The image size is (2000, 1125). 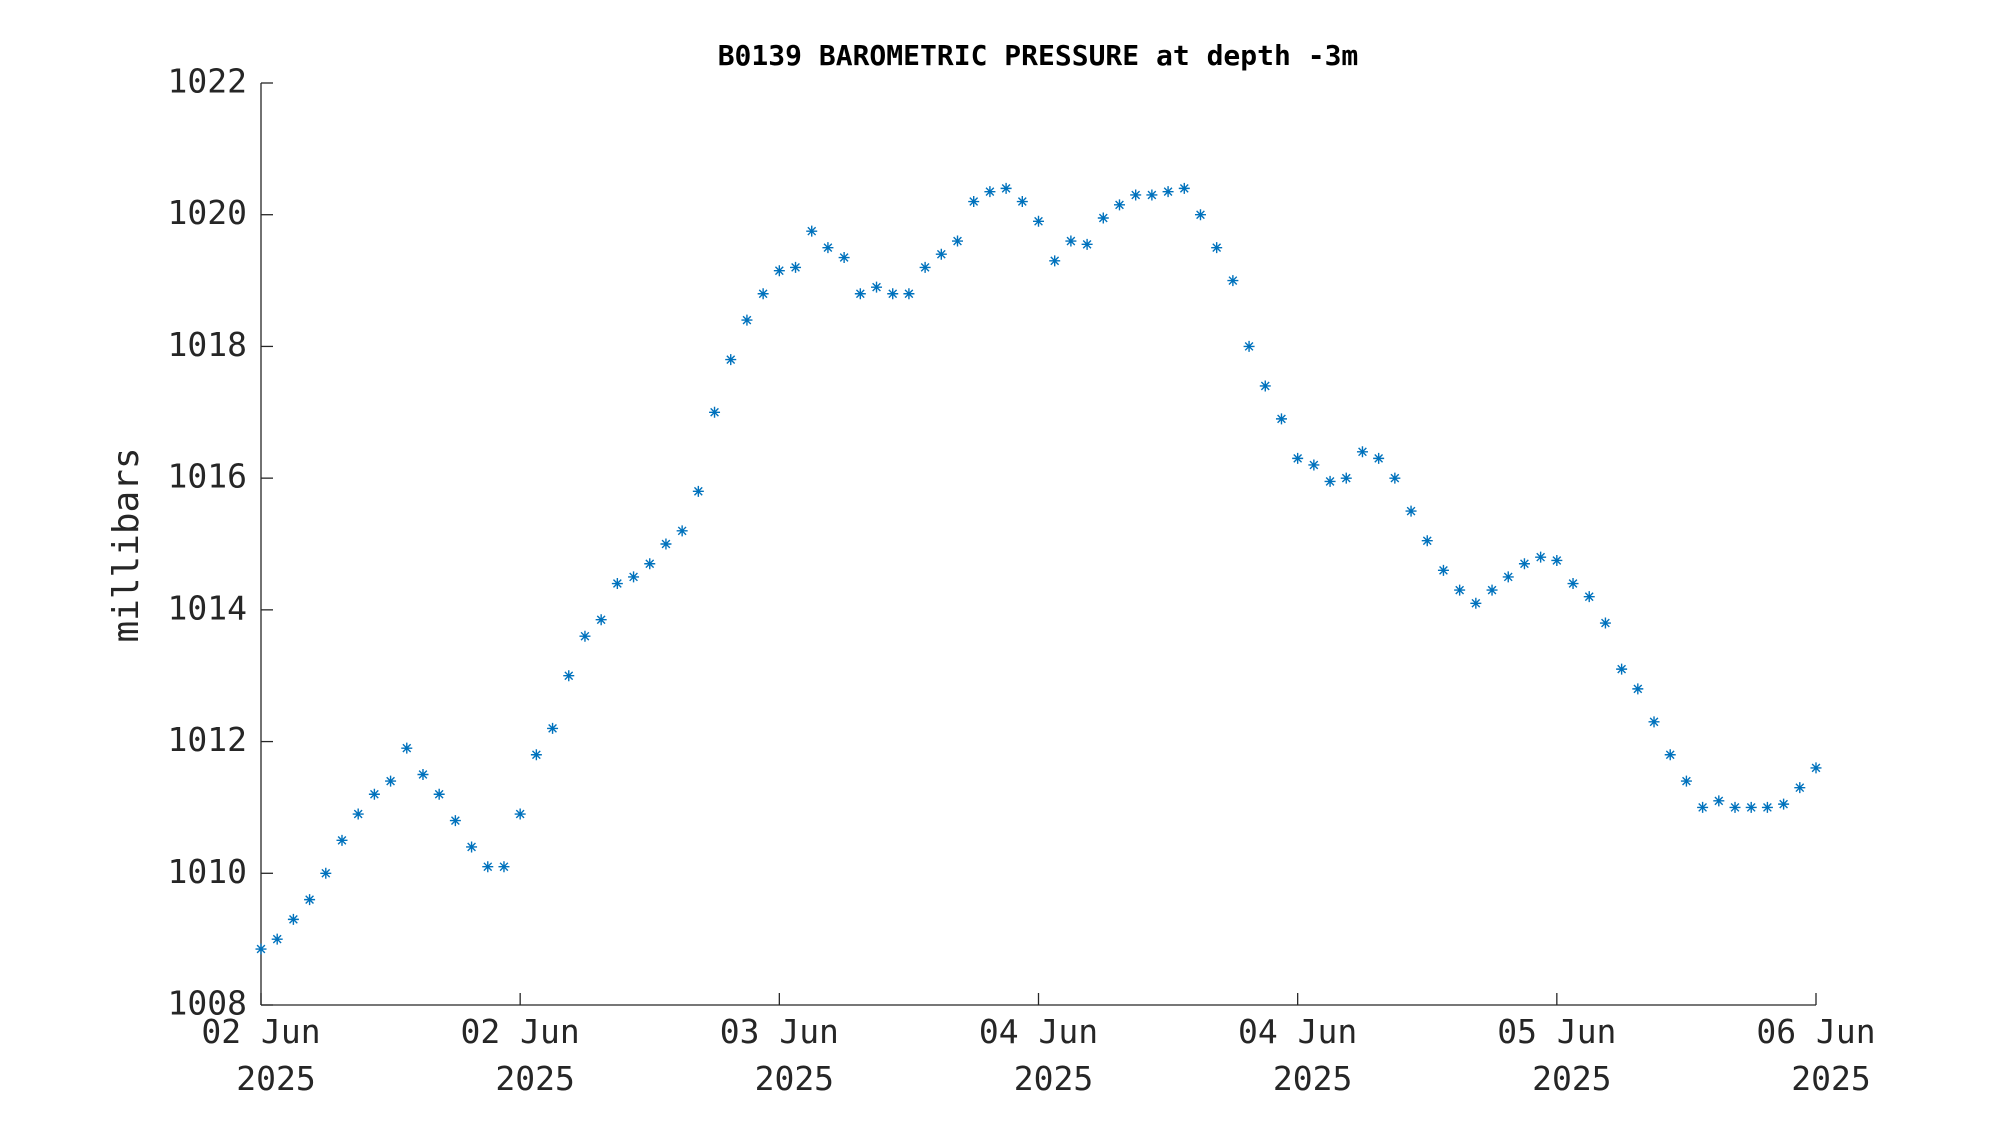 I want to click on y-axis-label: millibars, so click(x=126, y=544).